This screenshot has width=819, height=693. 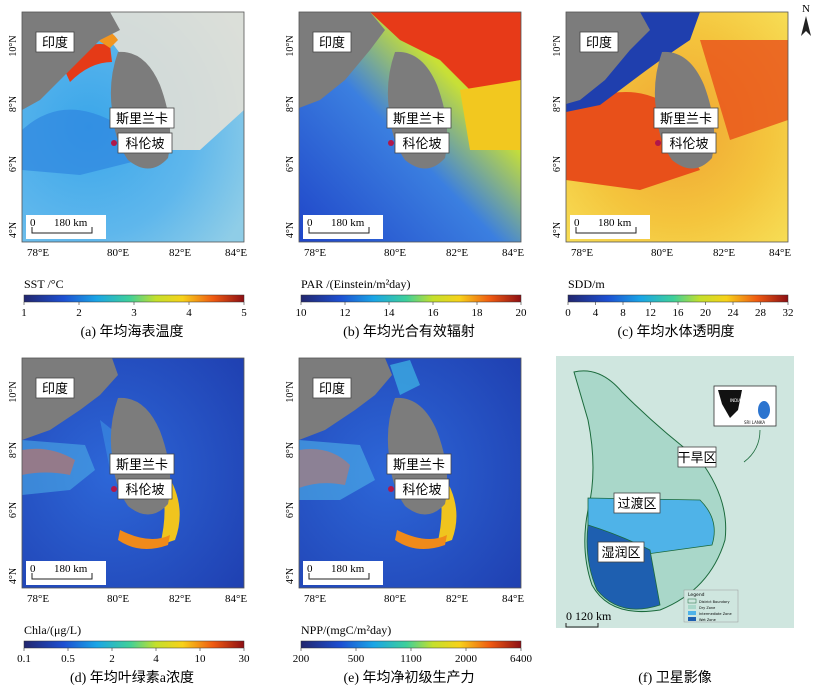 I want to click on colorbar-tick-label: 28, so click(x=761, y=313).